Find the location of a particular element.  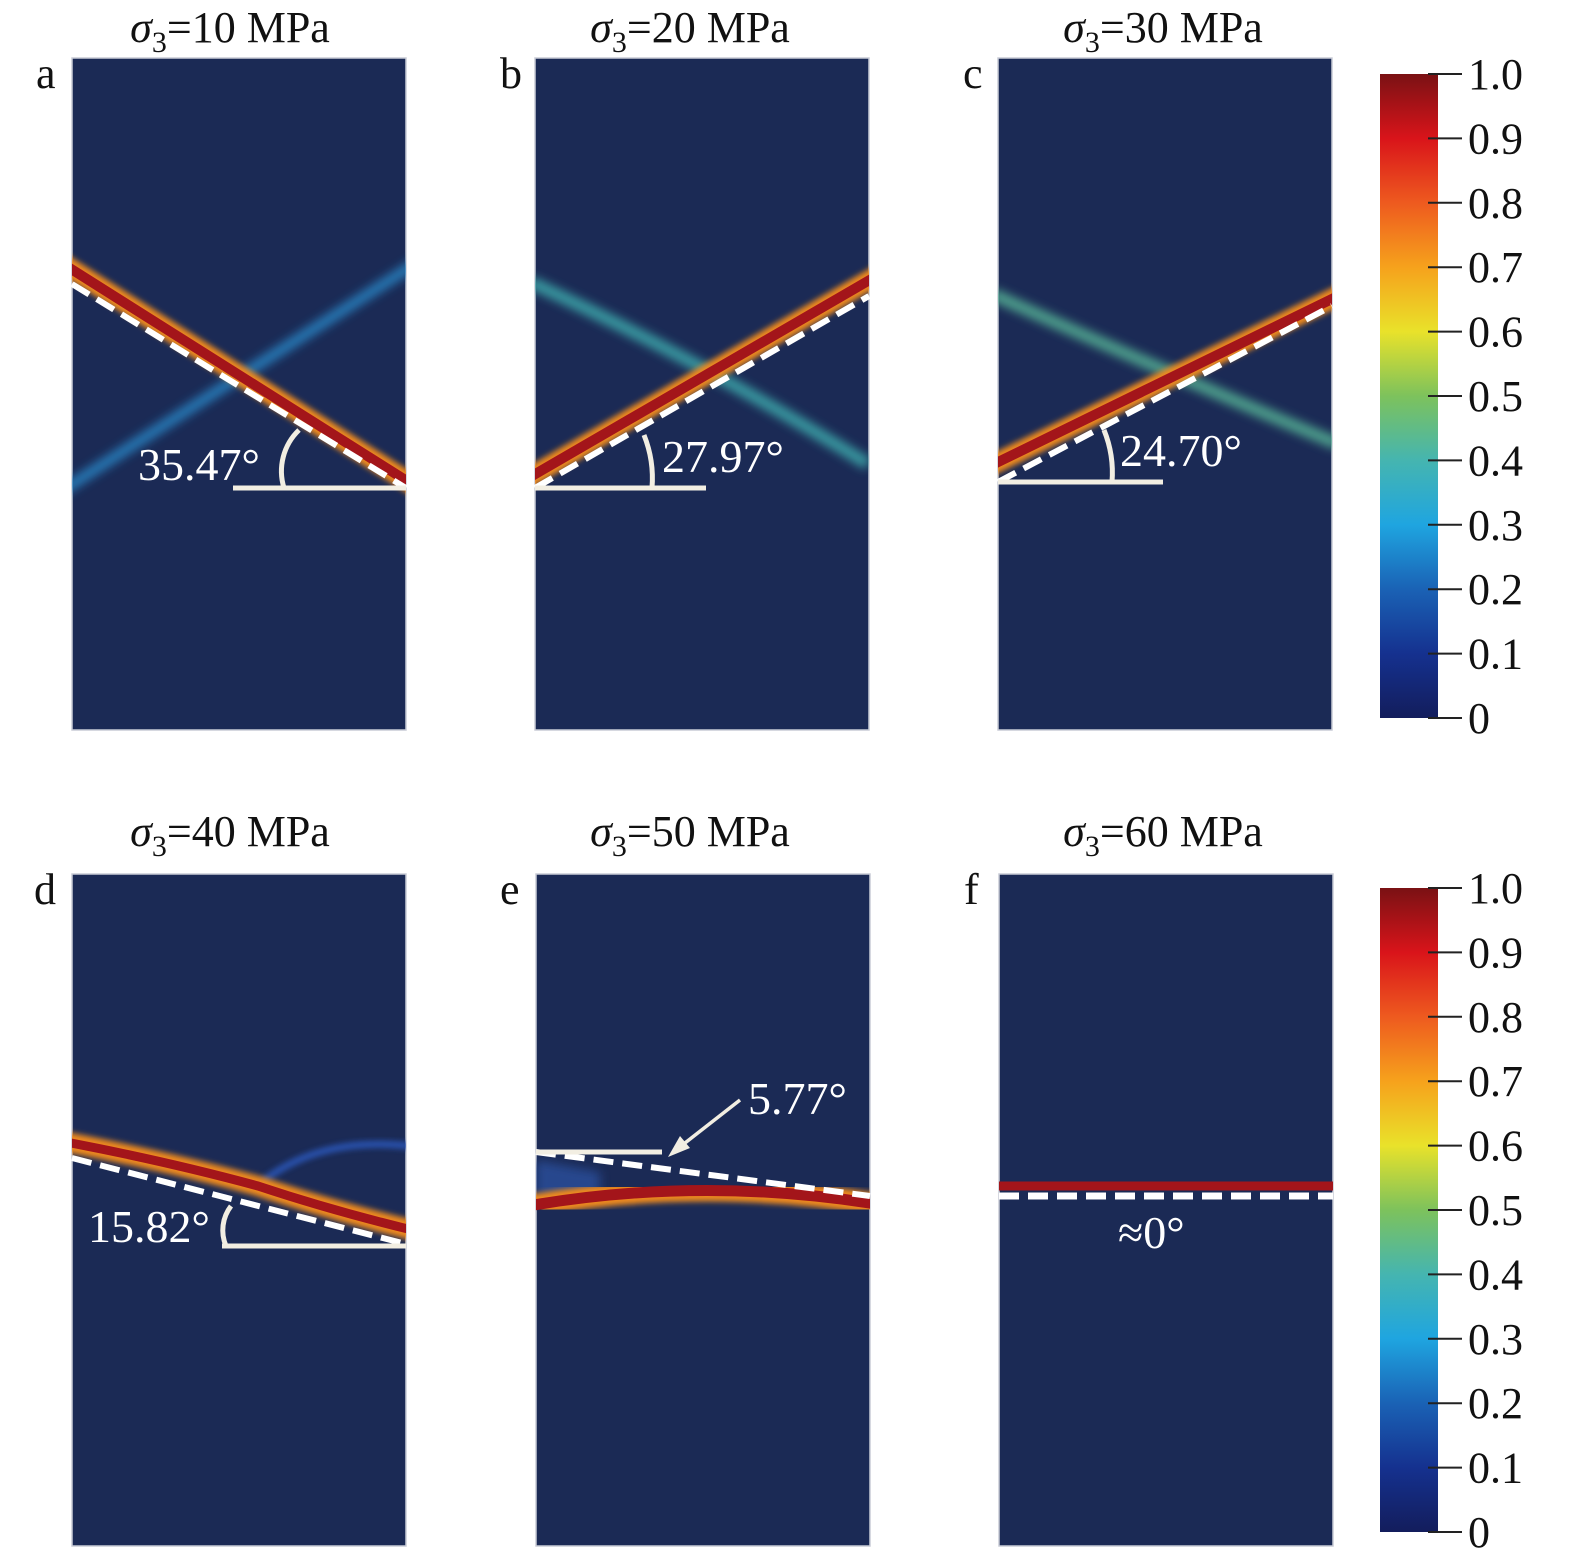

colorbar-top-tick-label: 1.0 is located at coordinates (1495, 74).